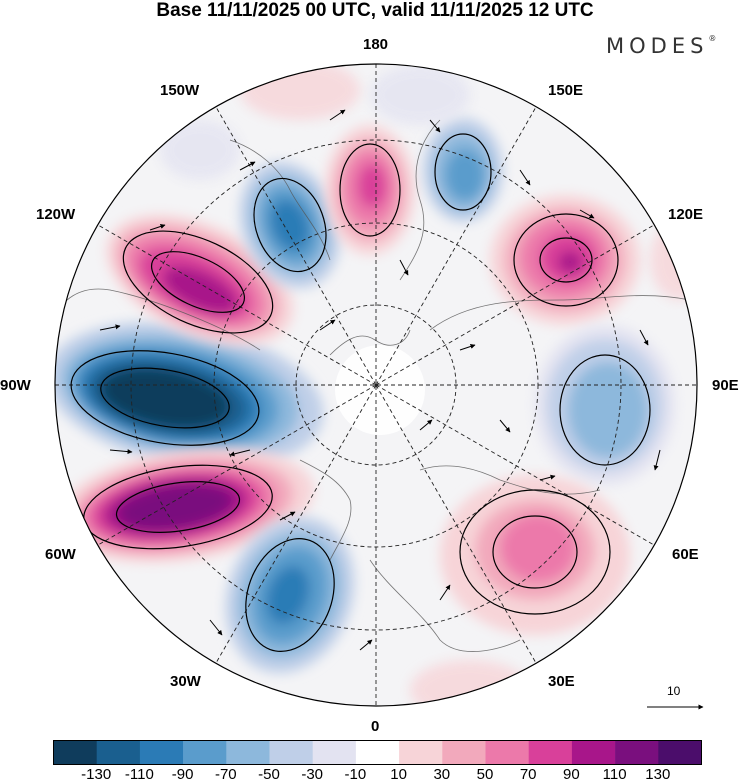 The image size is (750, 783). Describe the element at coordinates (685, 554) in the screenshot. I see `lon-label-60e: 60E` at that location.